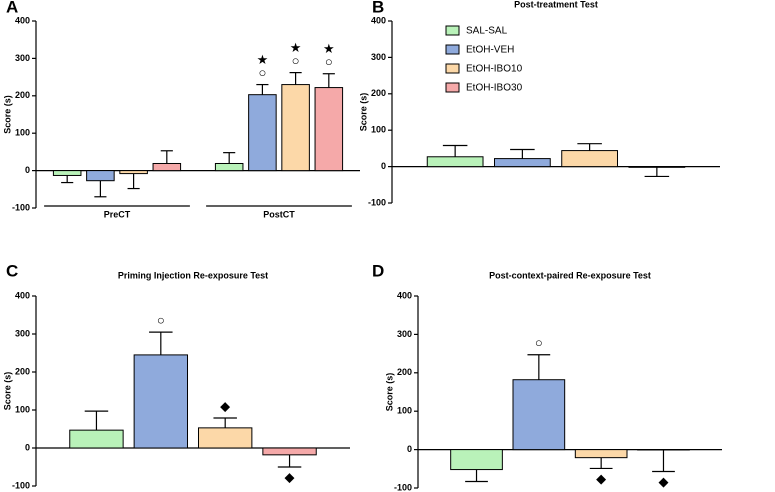 This screenshot has width=775, height=492. Describe the element at coordinates (494, 88) in the screenshot. I see `legend-label: EtOH-IBO30` at that location.